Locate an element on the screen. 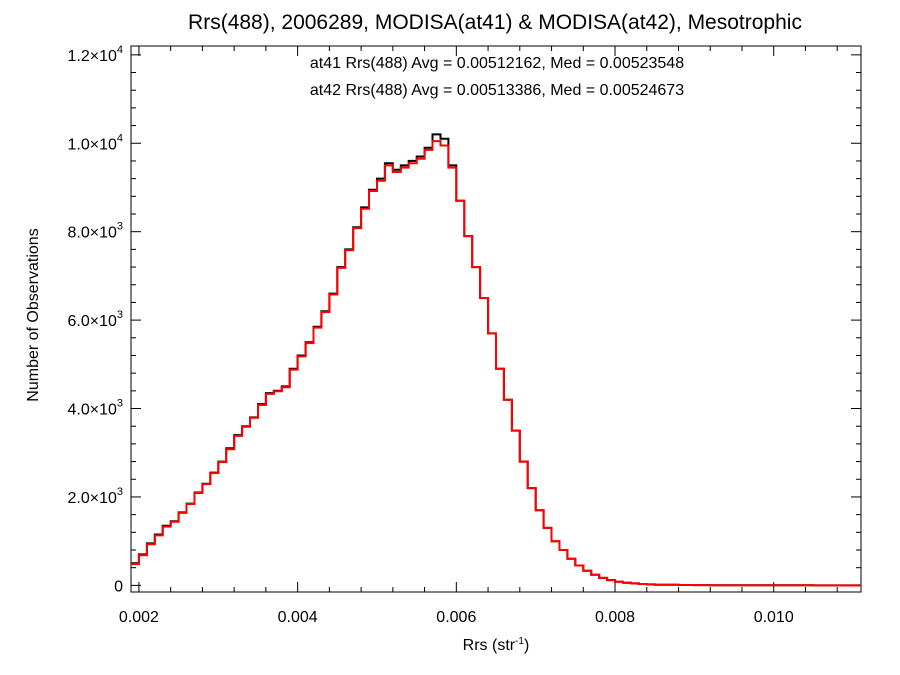 The image size is (900, 675). y-axis-label: Number of Observations is located at coordinates (33, 314).